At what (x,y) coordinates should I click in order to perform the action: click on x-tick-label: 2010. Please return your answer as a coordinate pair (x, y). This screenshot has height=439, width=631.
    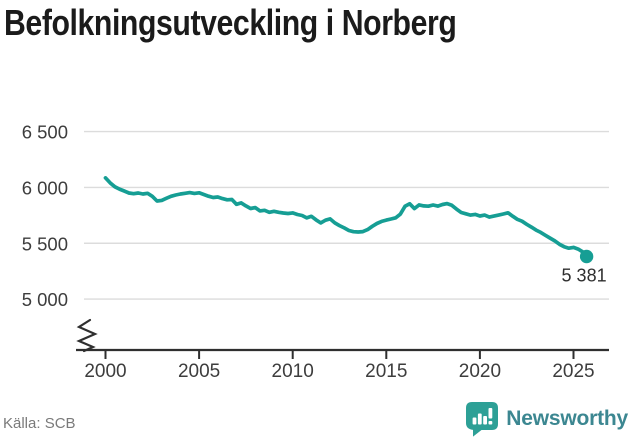
    Looking at the image, I should click on (293, 371).